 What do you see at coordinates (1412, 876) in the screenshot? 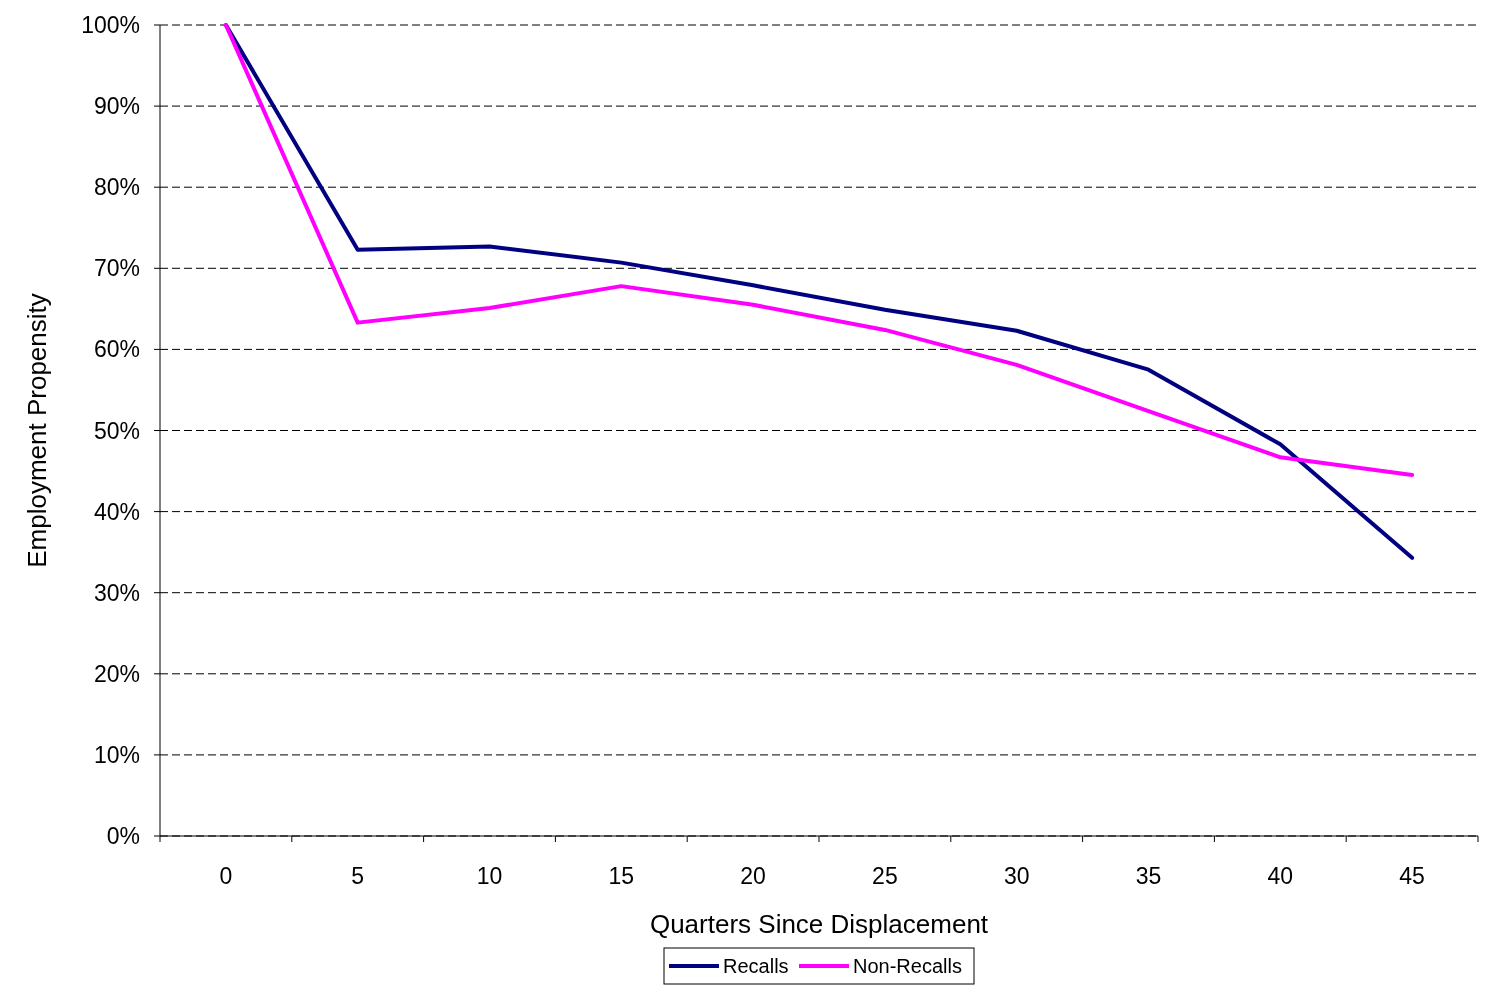
I see `x-tick-label: 45` at bounding box center [1412, 876].